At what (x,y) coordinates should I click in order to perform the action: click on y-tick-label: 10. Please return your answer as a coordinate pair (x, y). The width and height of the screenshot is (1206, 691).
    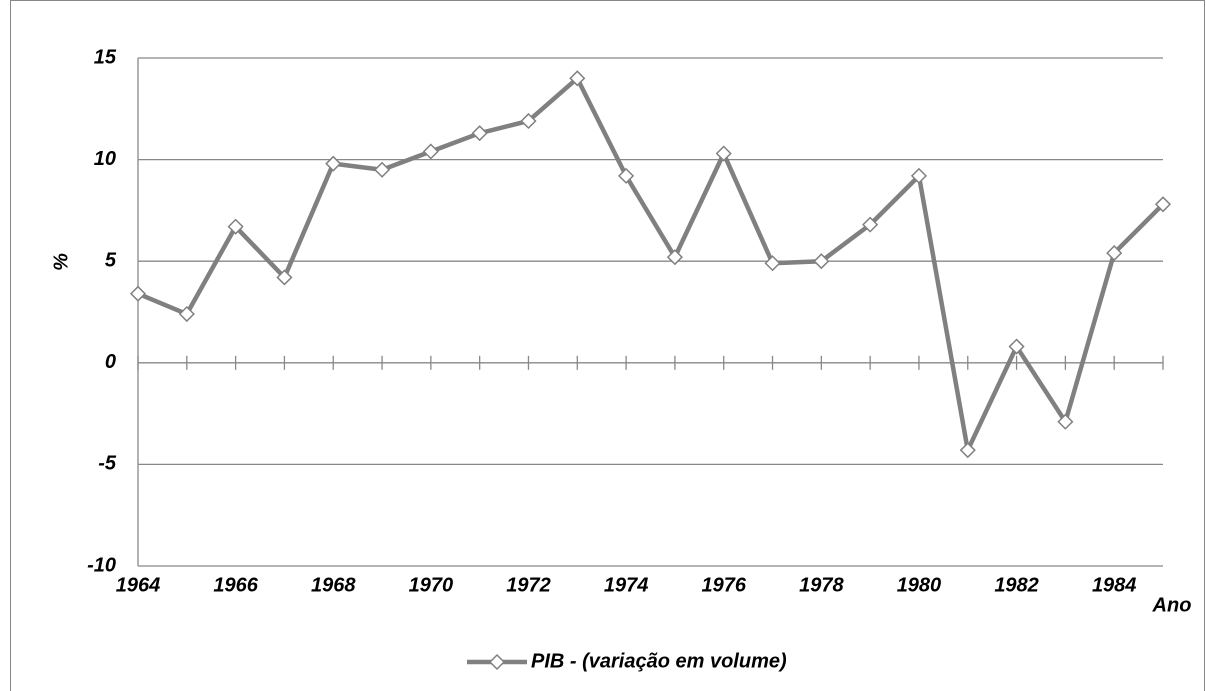
    Looking at the image, I should click on (105, 159).